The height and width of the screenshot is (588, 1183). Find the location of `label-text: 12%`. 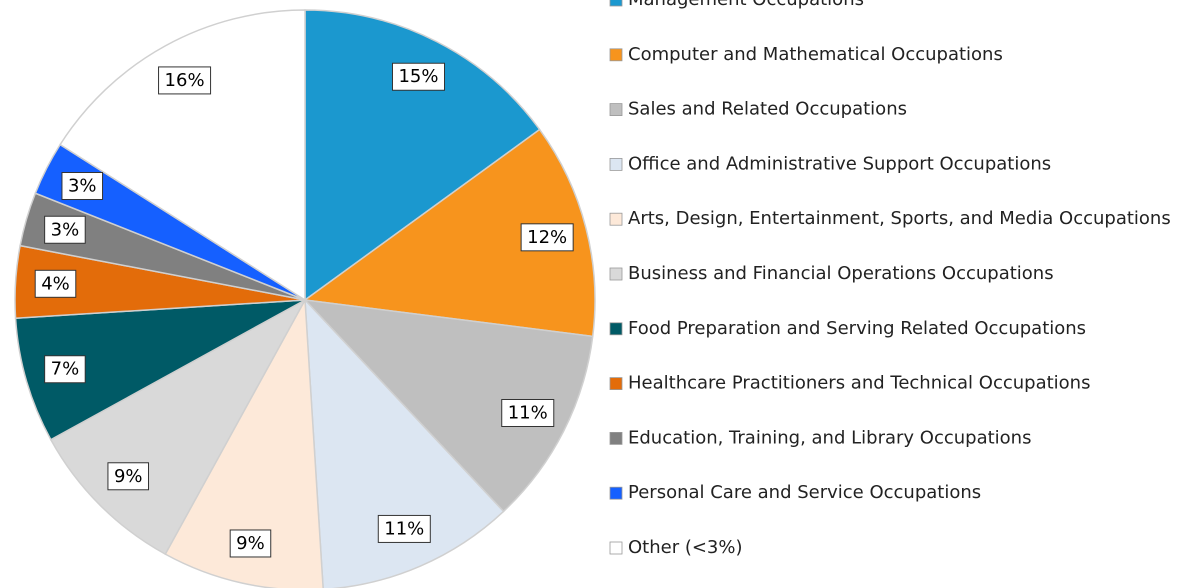

label-text: 12% is located at coordinates (547, 237).